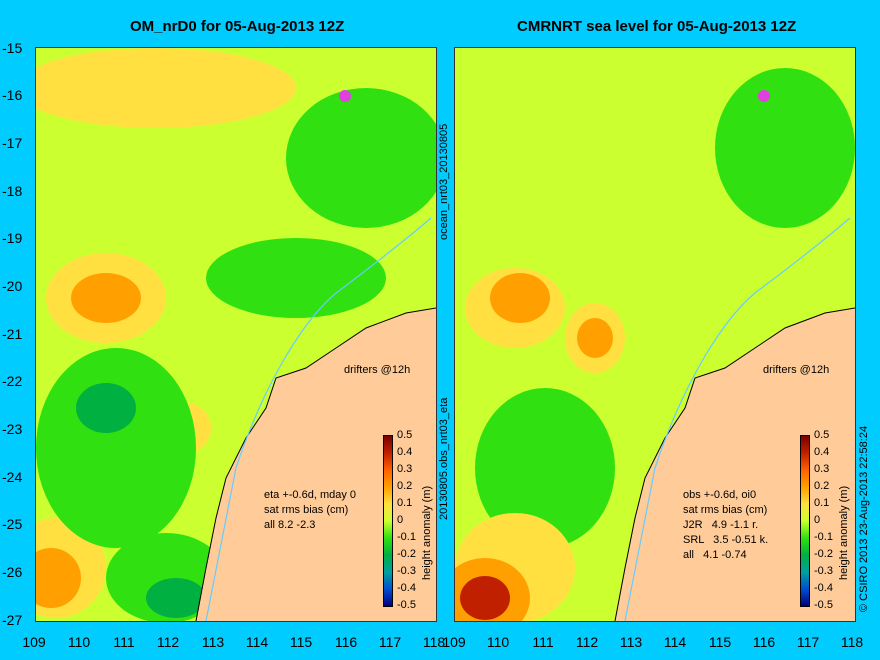  Describe the element at coordinates (12, 429) in the screenshot. I see `lat-tick: -23` at that location.